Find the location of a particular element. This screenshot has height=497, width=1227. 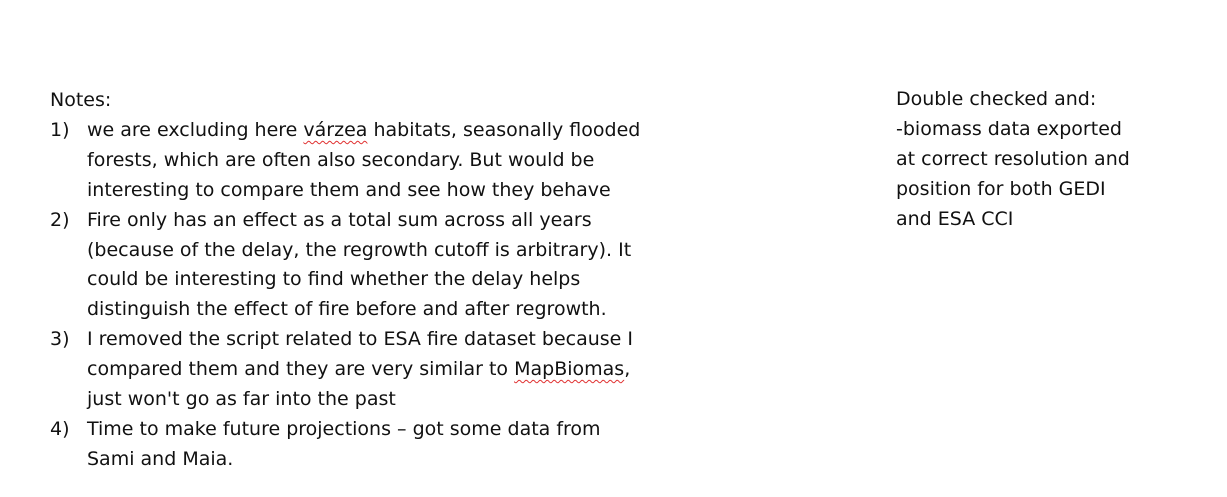

side-note-line: at correct resolution and is located at coordinates (1013, 158).